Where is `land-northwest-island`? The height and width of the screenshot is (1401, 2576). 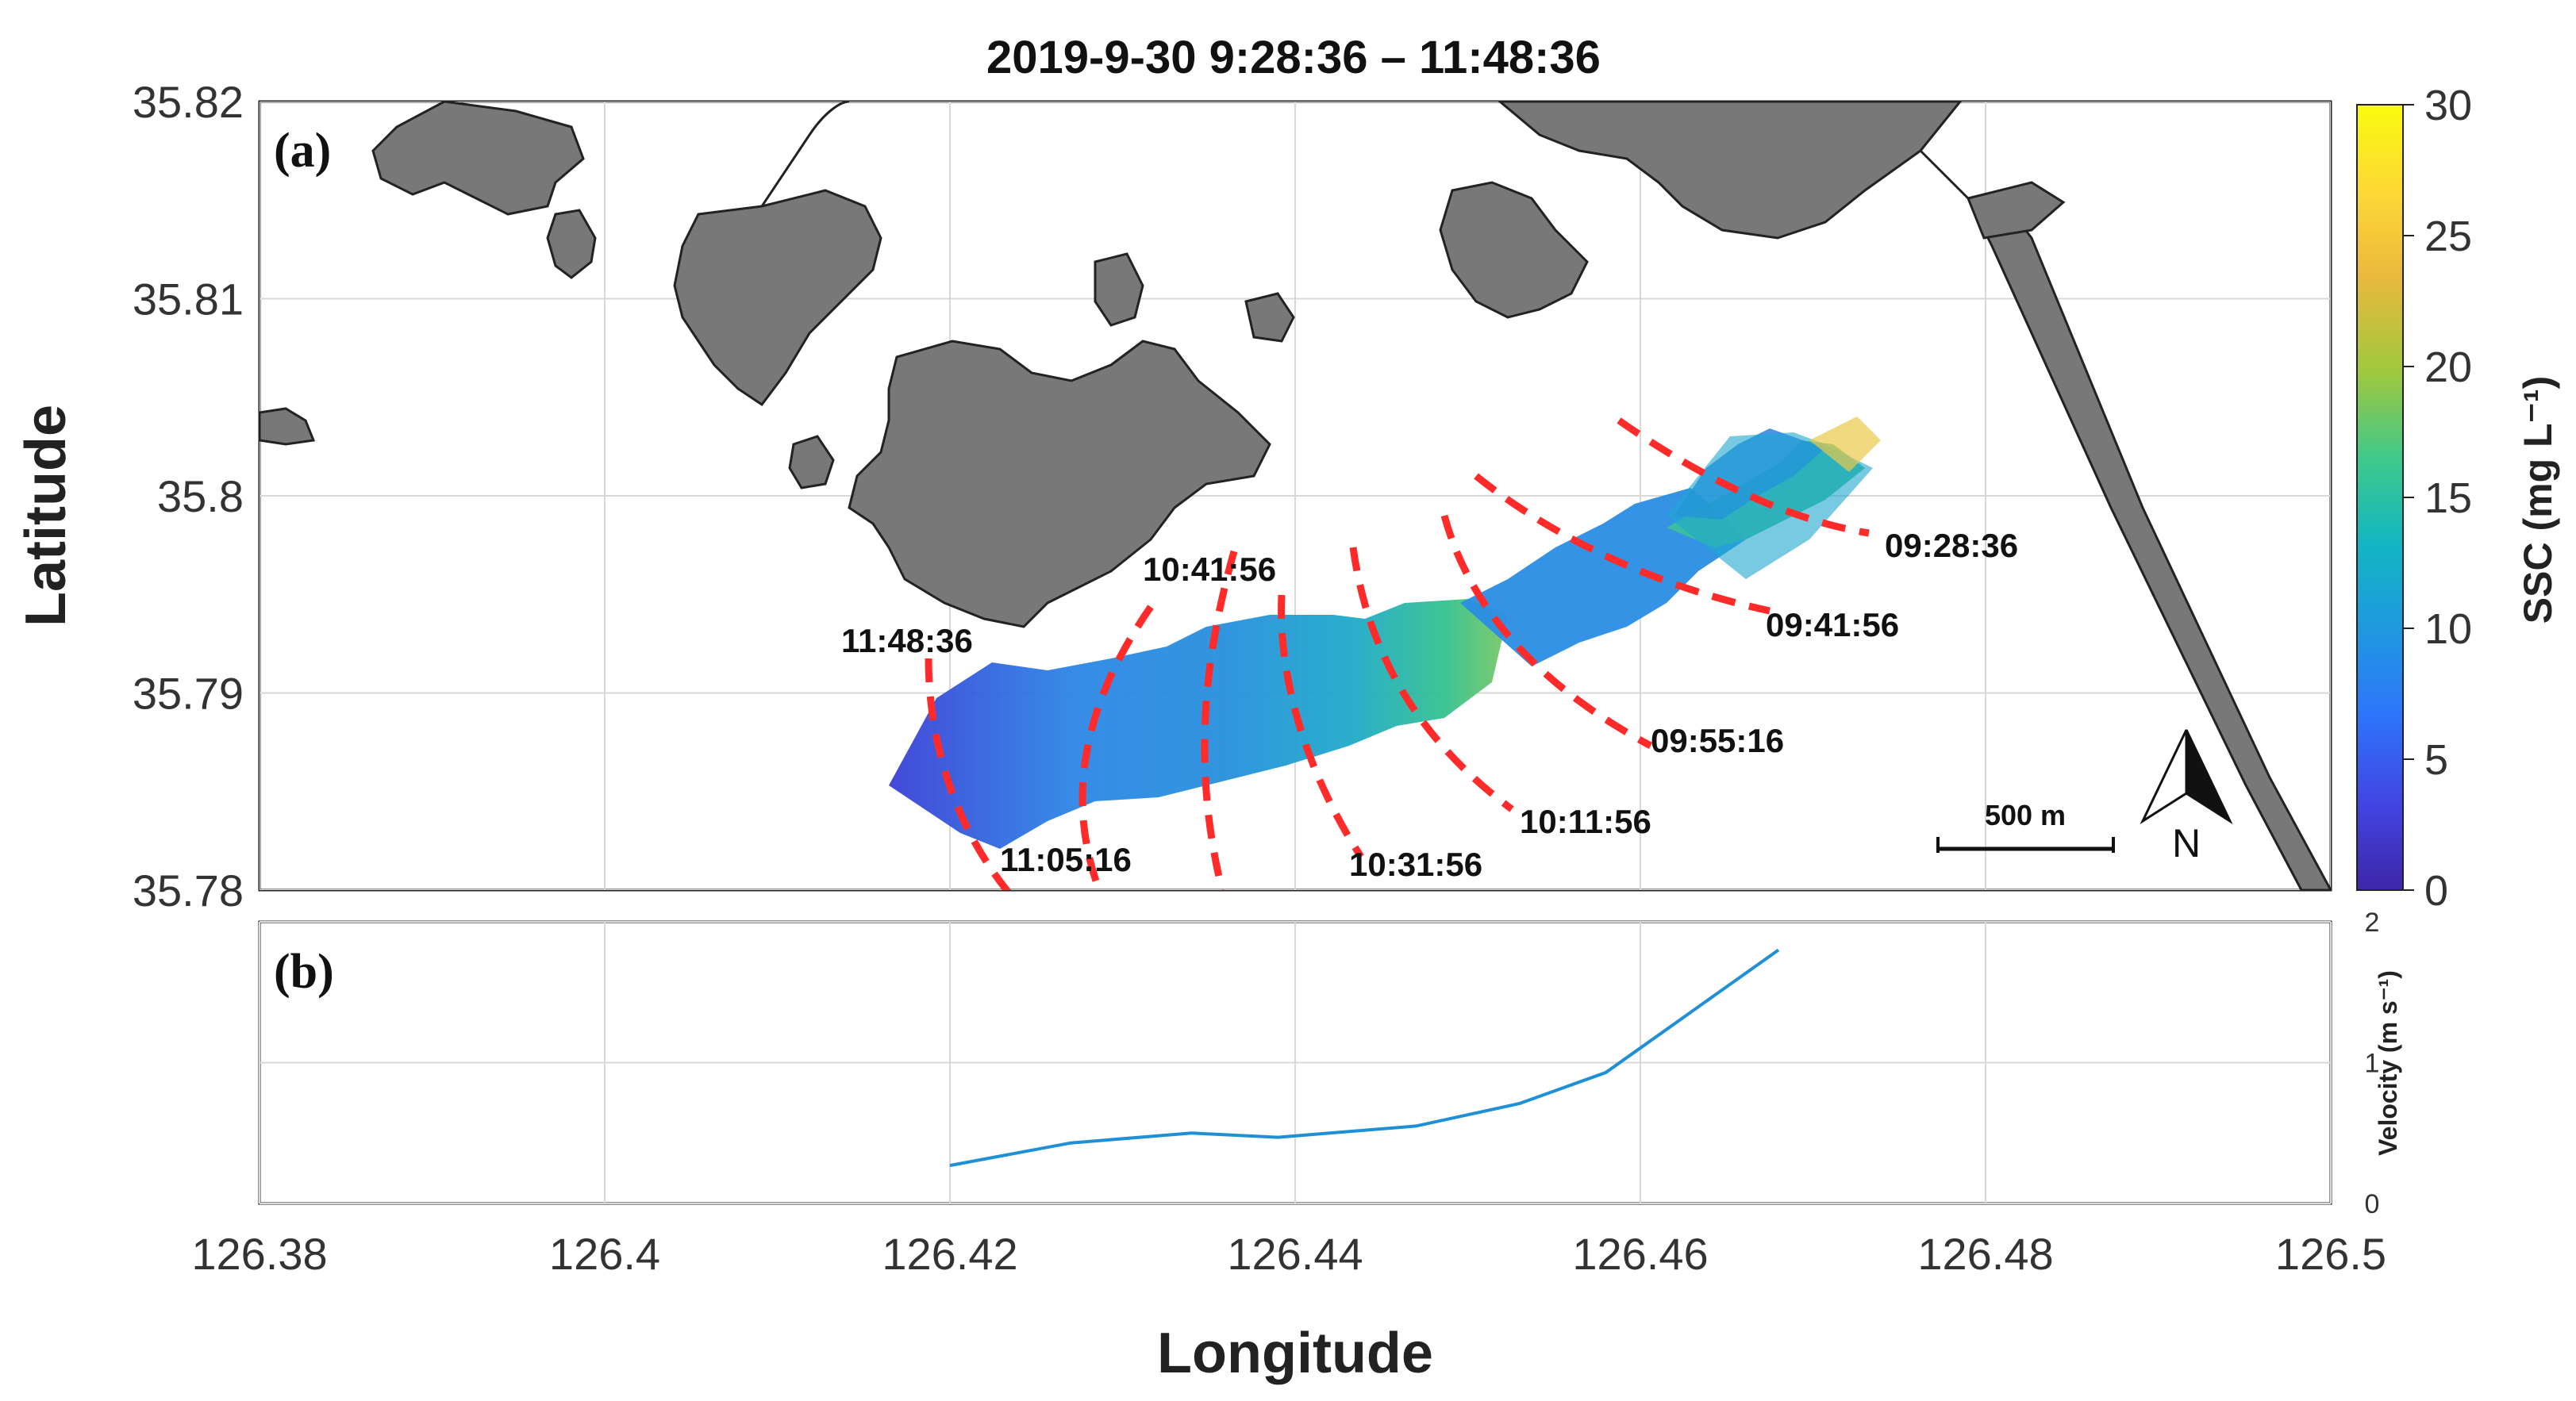 land-northwest-island is located at coordinates (478, 159).